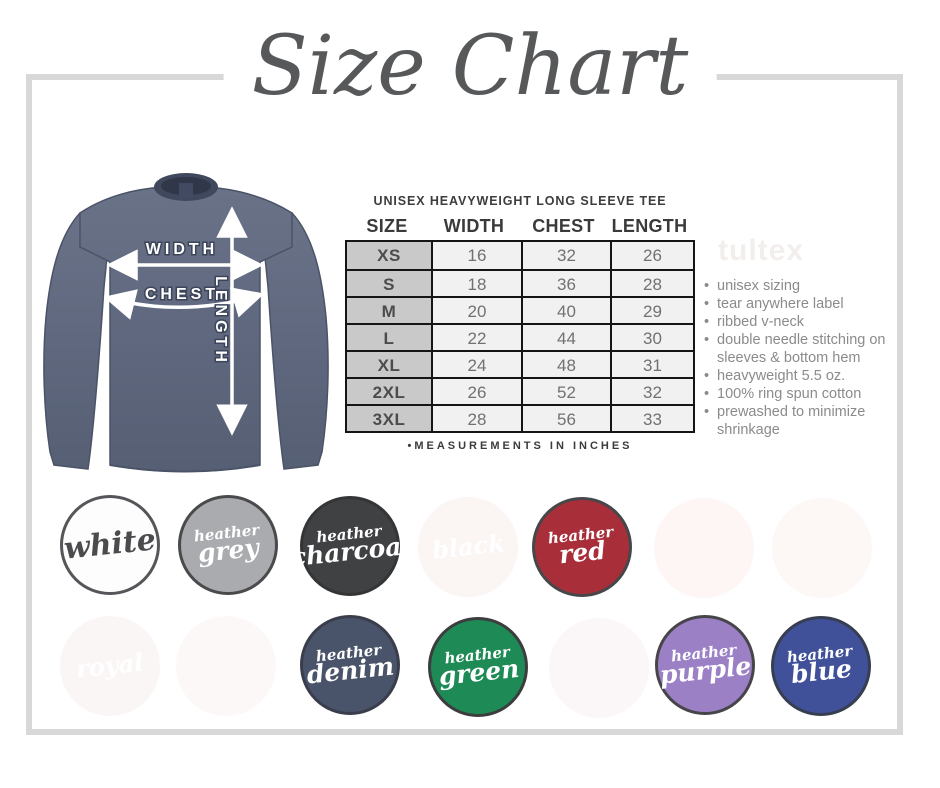 The image size is (940, 788). Describe the element at coordinates (565, 255) in the screenshot. I see `chest-cell: 32` at that location.